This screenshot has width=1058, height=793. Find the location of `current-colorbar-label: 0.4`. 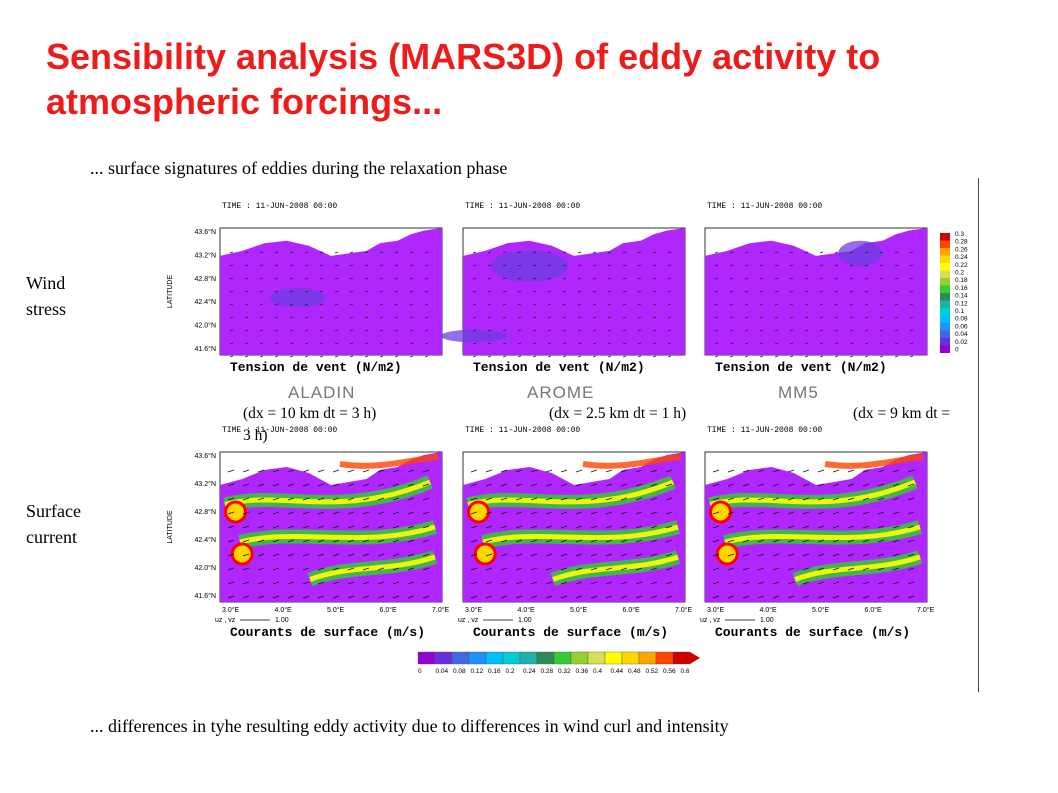

current-colorbar-label: 0.4 is located at coordinates (597, 671).